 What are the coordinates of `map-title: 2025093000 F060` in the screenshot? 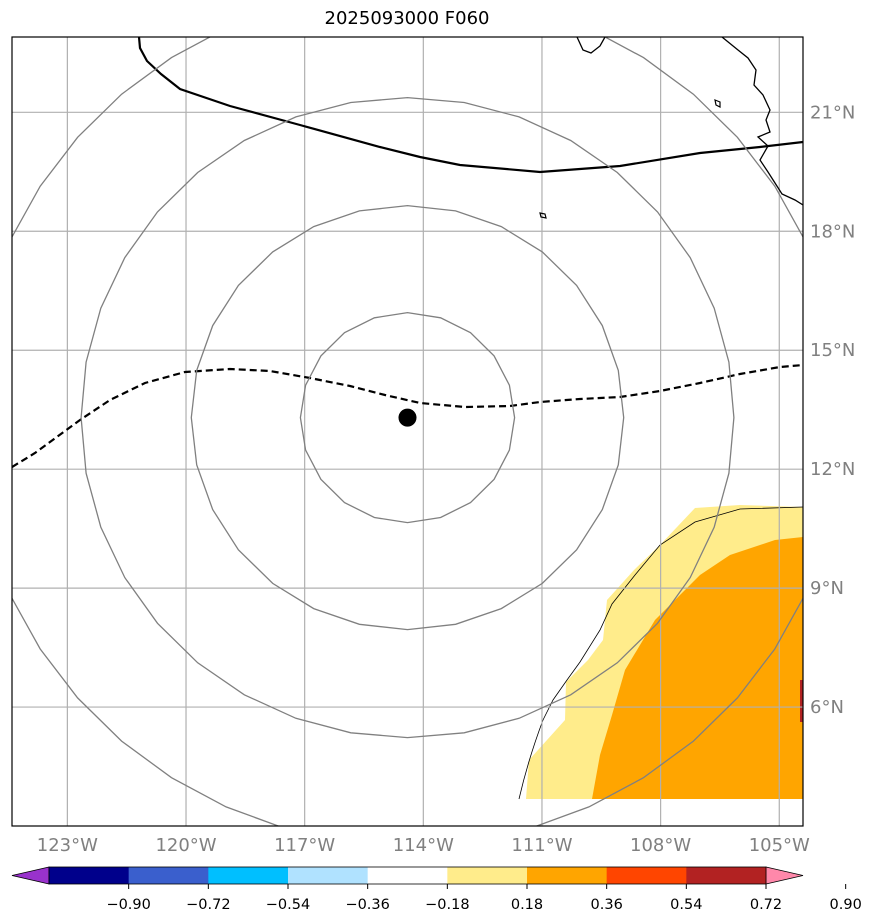 It's located at (407, 18).